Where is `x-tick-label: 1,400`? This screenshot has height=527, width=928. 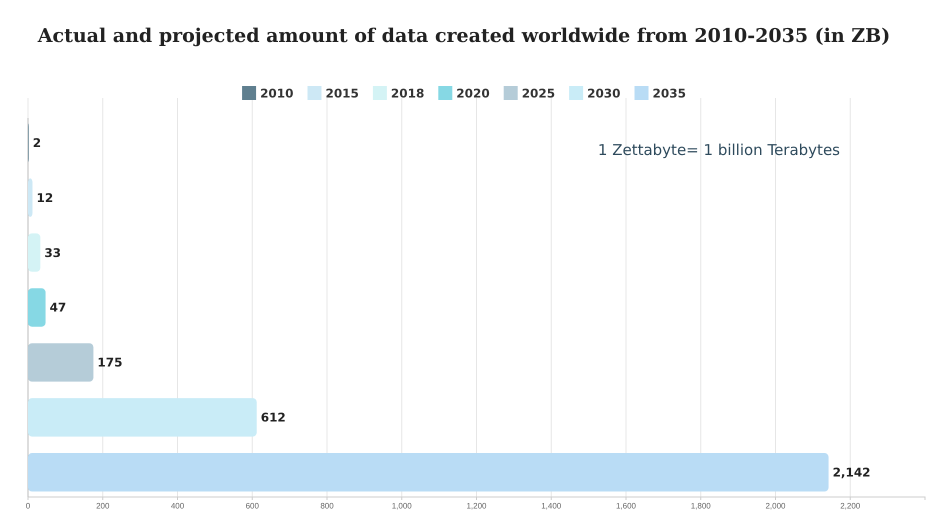
x-tick-label: 1,400 is located at coordinates (551, 506).